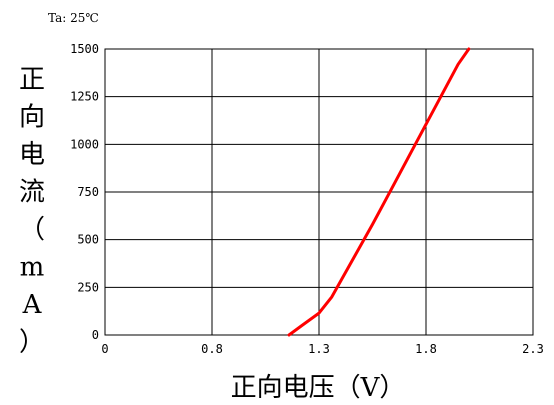 This screenshot has width=554, height=405. I want to click on x-tick-label: 0, so click(104, 349).